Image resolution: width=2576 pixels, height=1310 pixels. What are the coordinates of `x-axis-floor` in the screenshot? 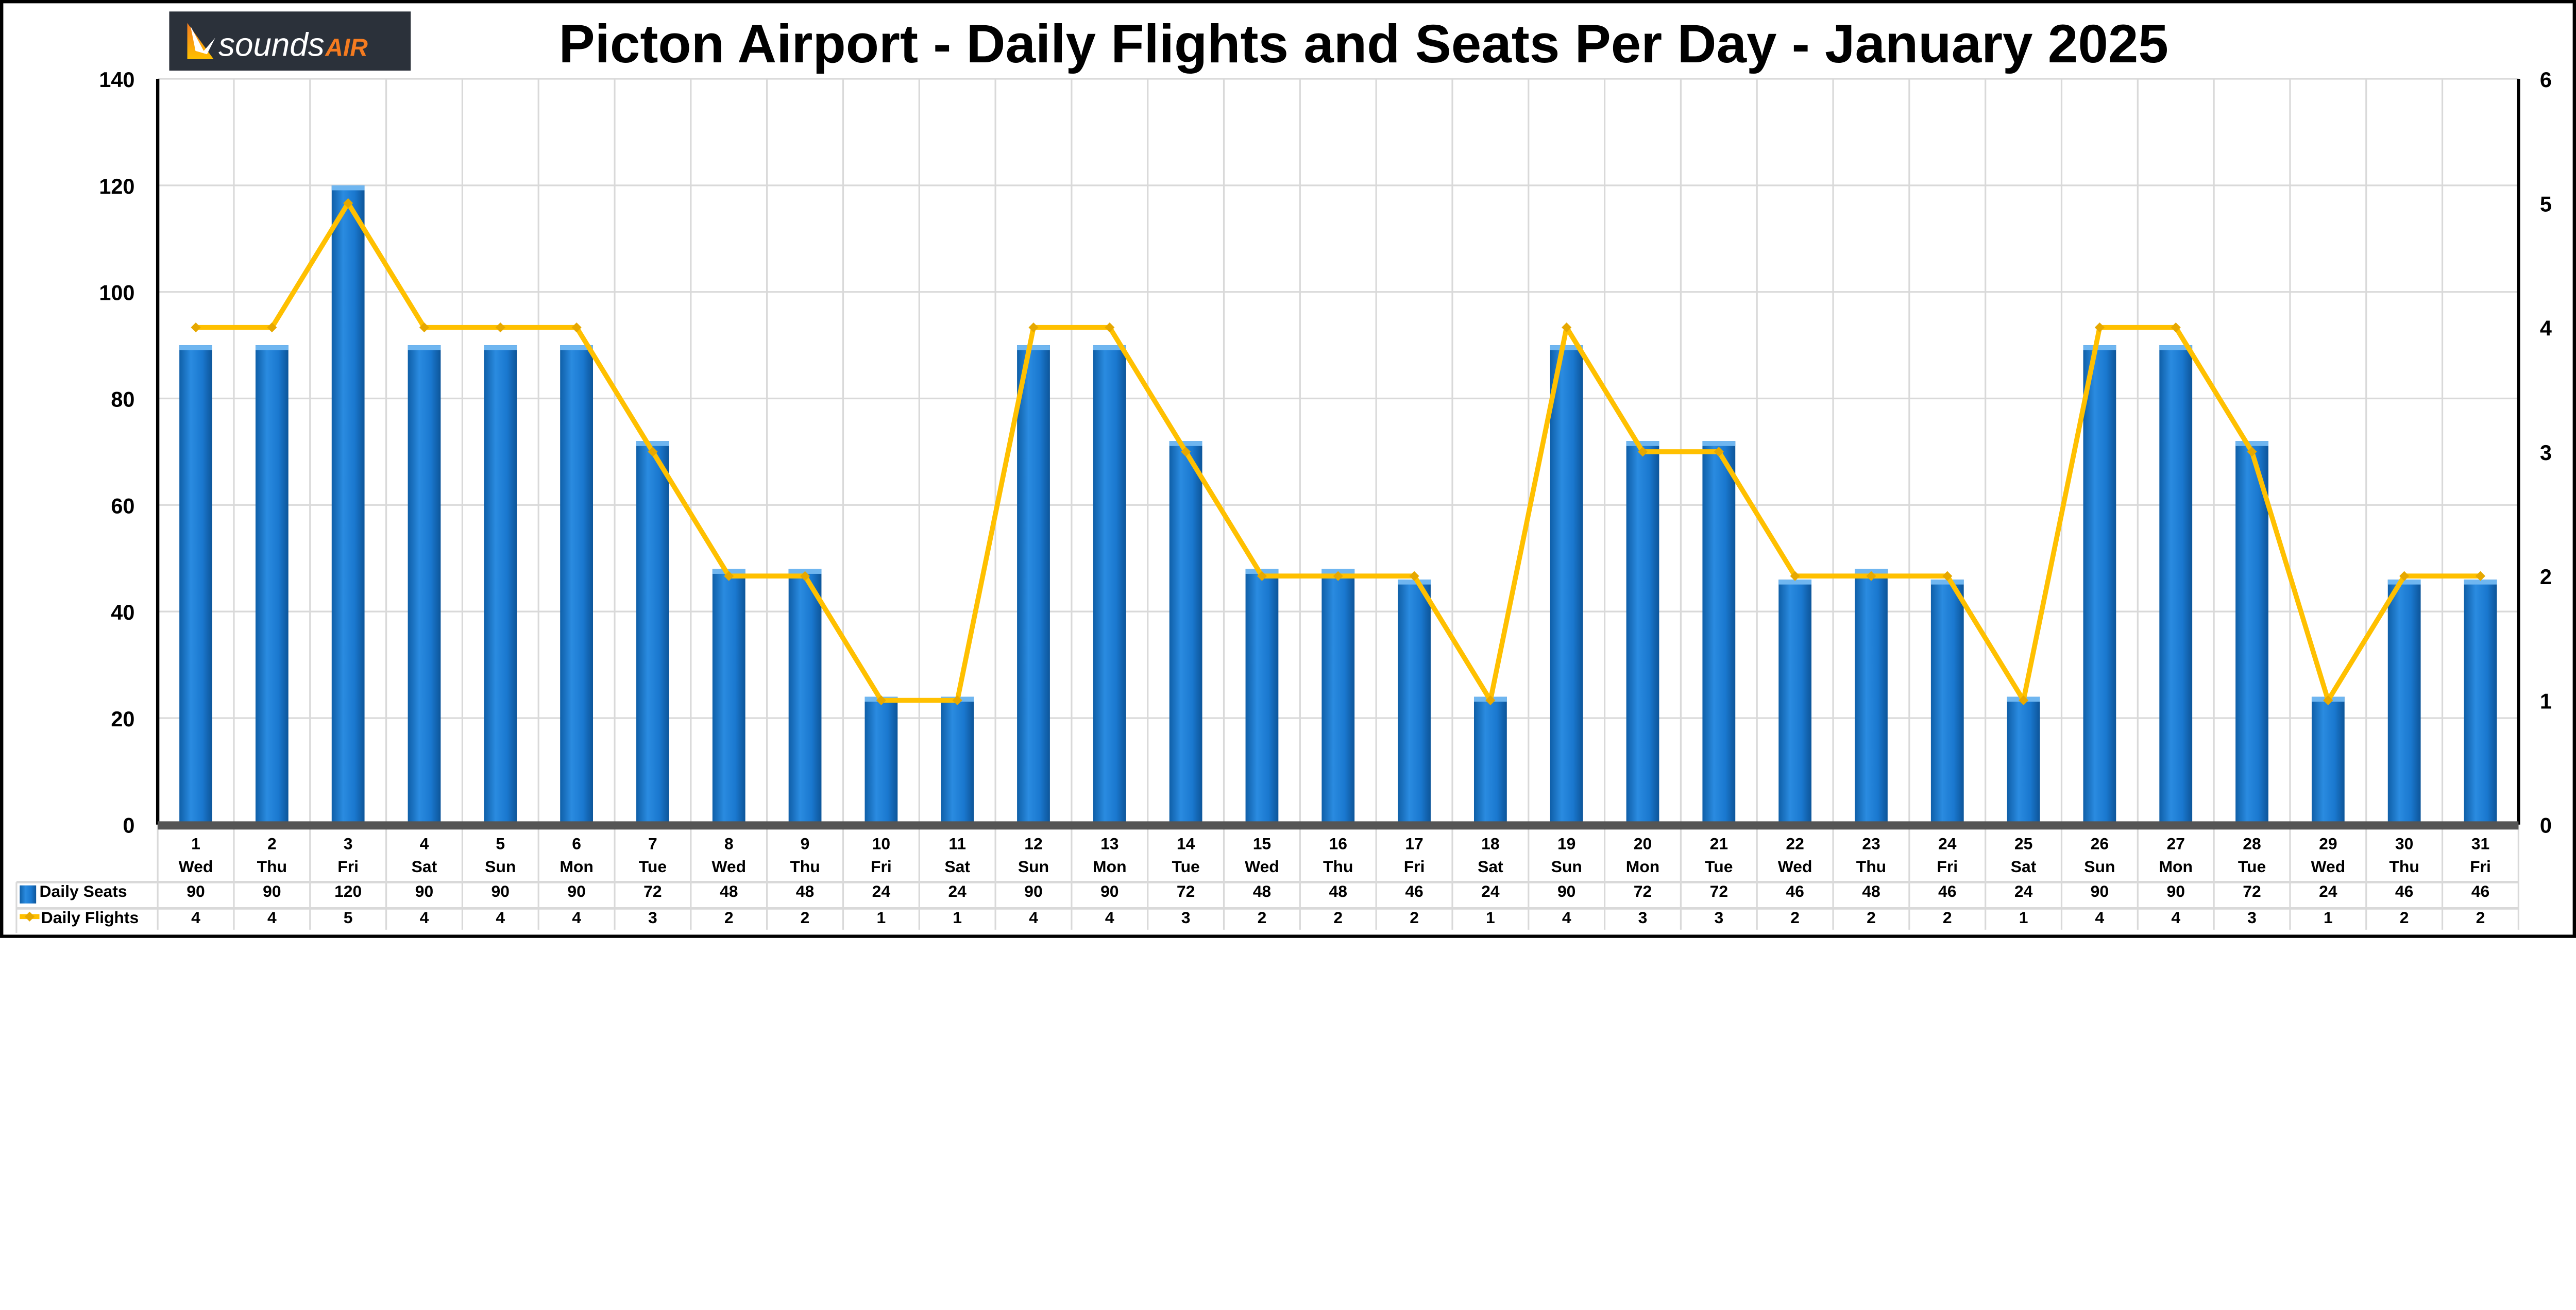 It's located at (1338, 825).